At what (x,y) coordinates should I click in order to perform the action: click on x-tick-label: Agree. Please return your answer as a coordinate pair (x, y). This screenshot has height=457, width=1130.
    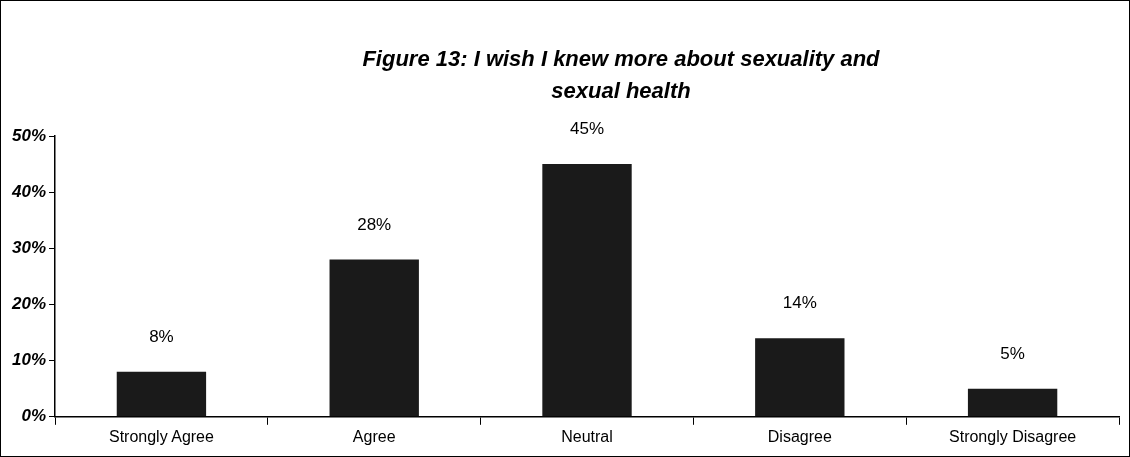
    Looking at the image, I should click on (374, 436).